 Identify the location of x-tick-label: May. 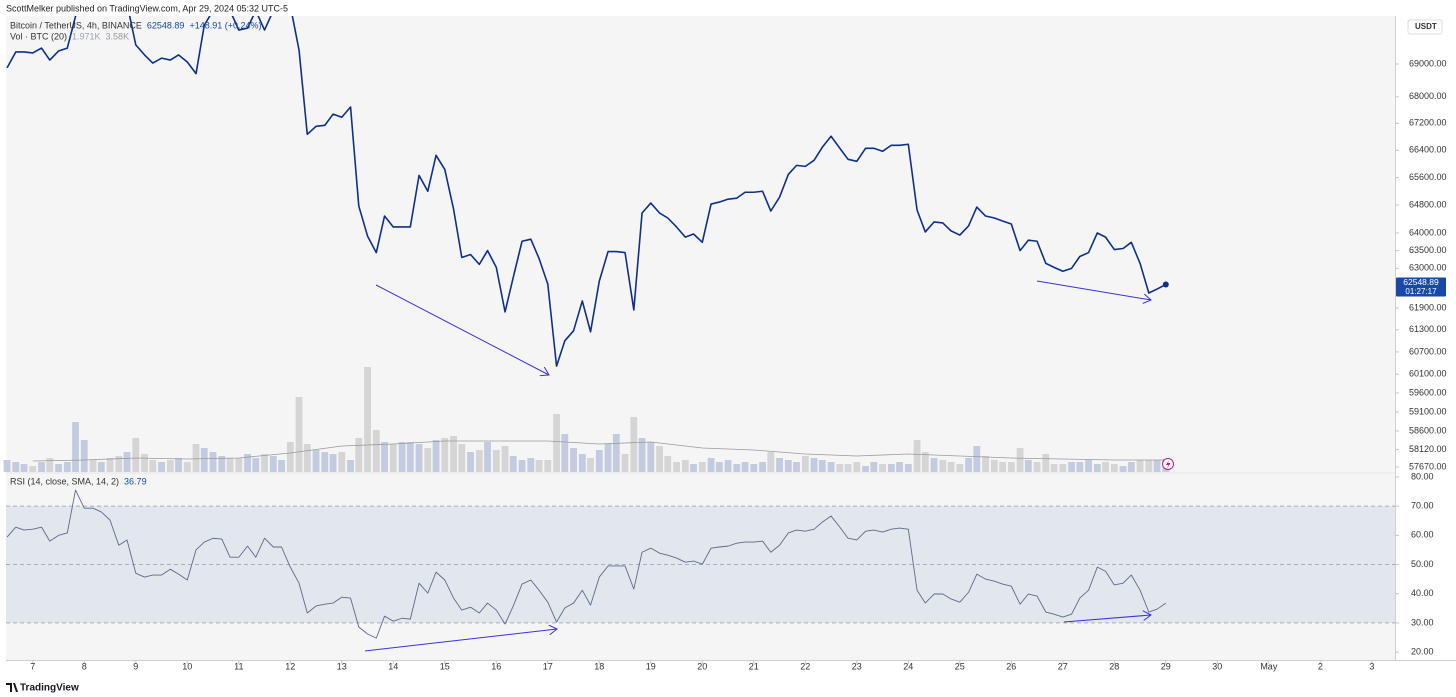
(1269, 666).